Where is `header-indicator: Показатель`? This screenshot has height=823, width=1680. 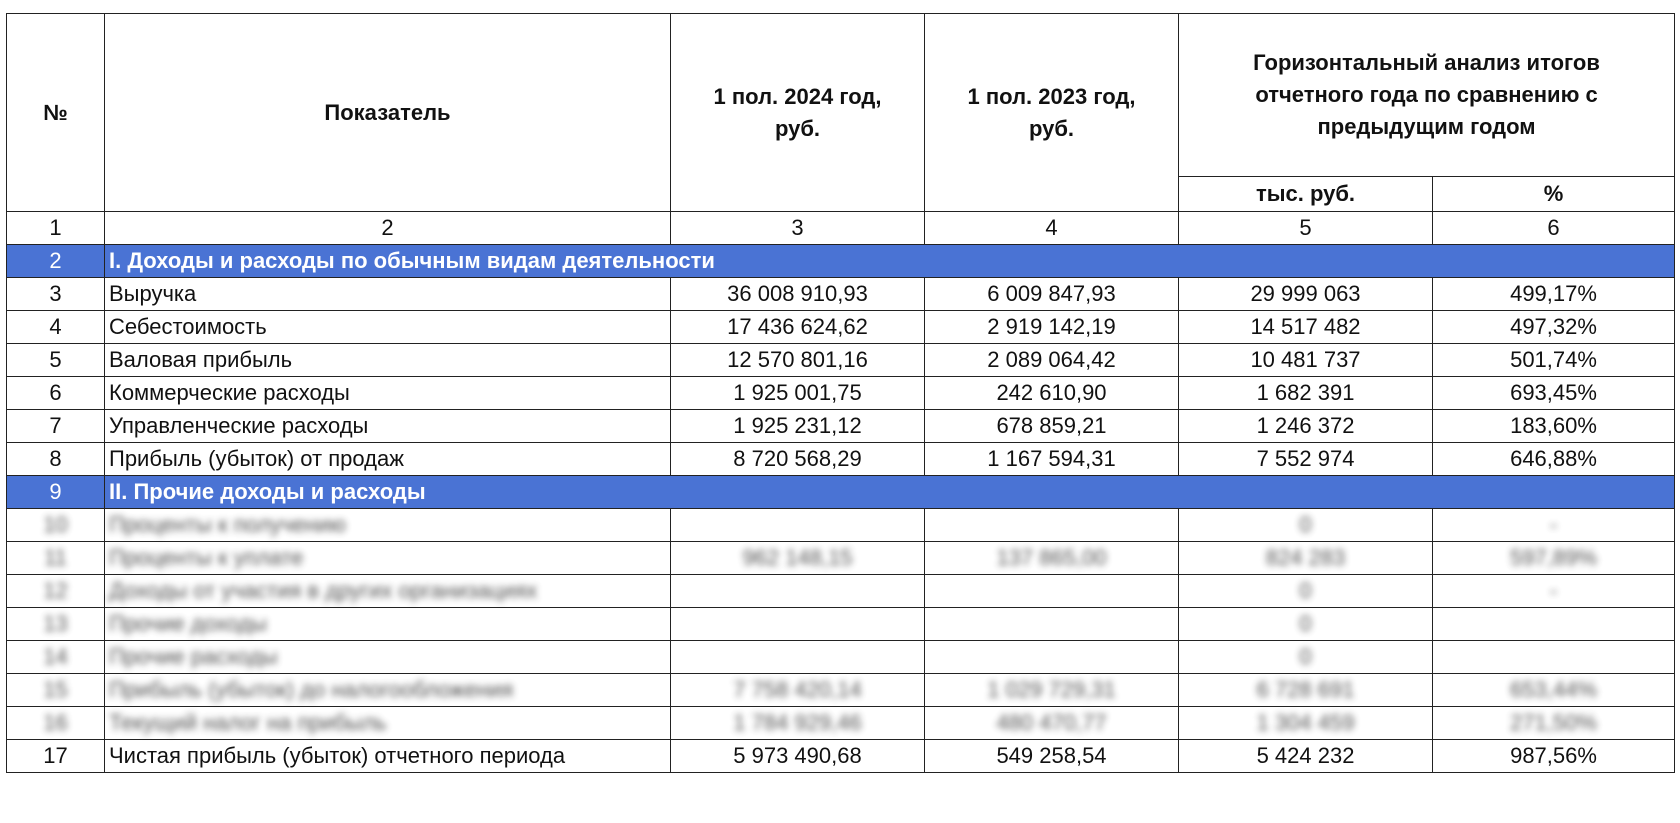
header-indicator: Показатель is located at coordinates (387, 112).